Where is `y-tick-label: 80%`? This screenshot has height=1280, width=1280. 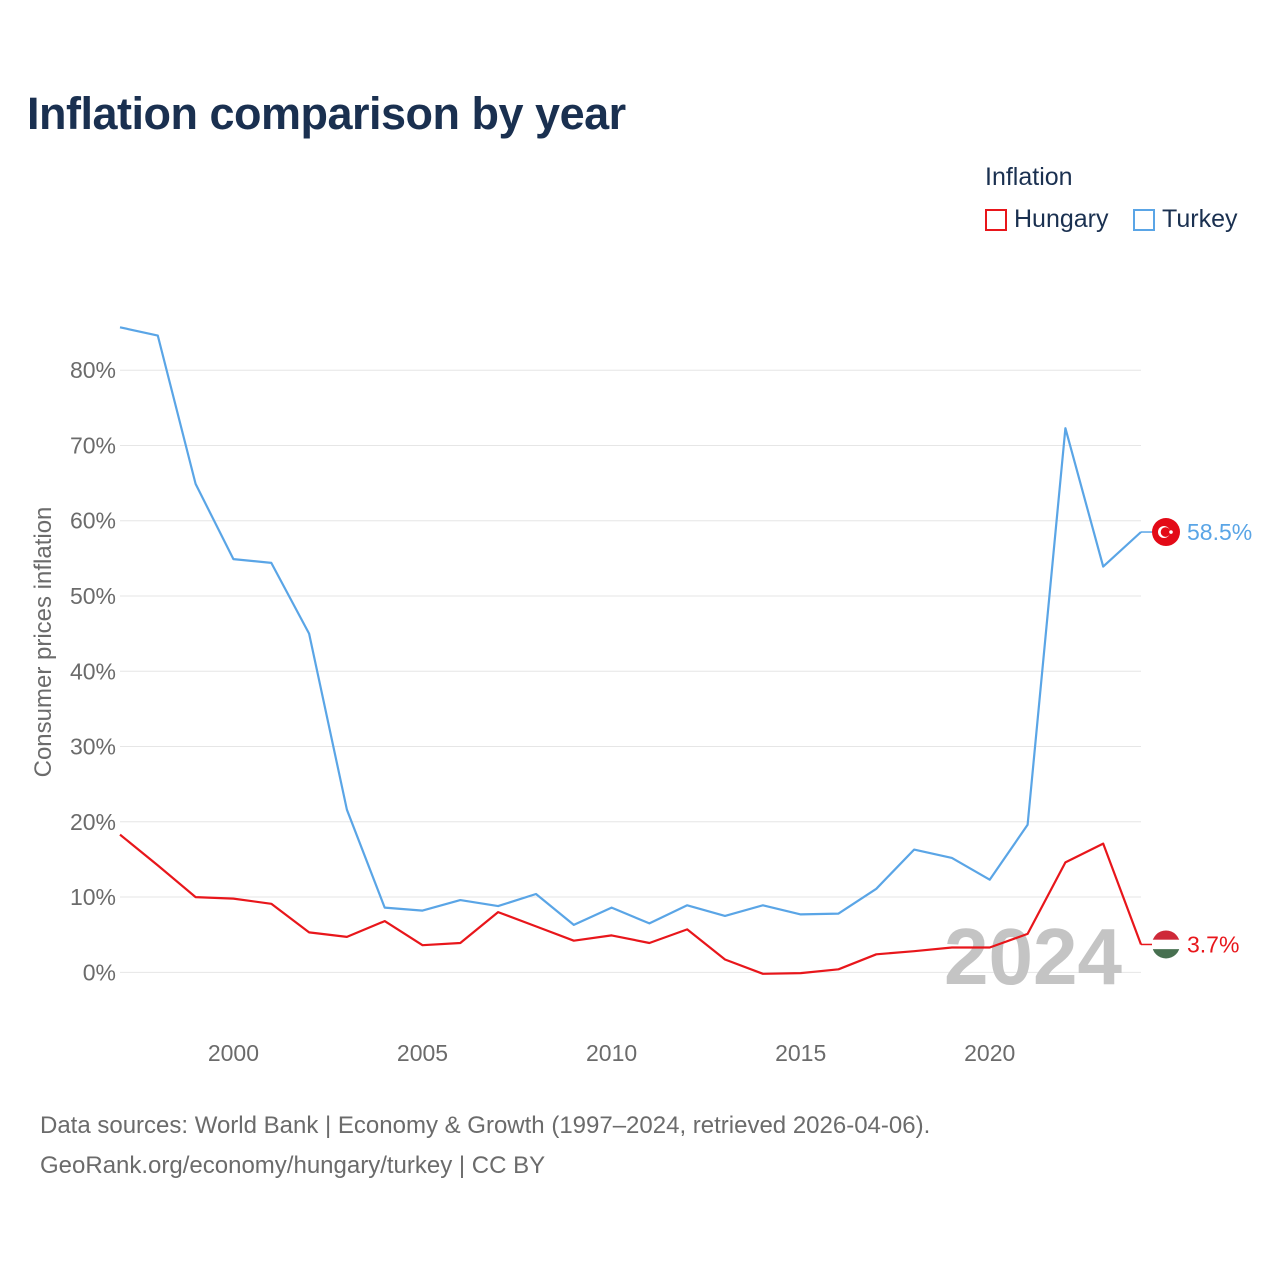
y-tick-label: 80% is located at coordinates (93, 370).